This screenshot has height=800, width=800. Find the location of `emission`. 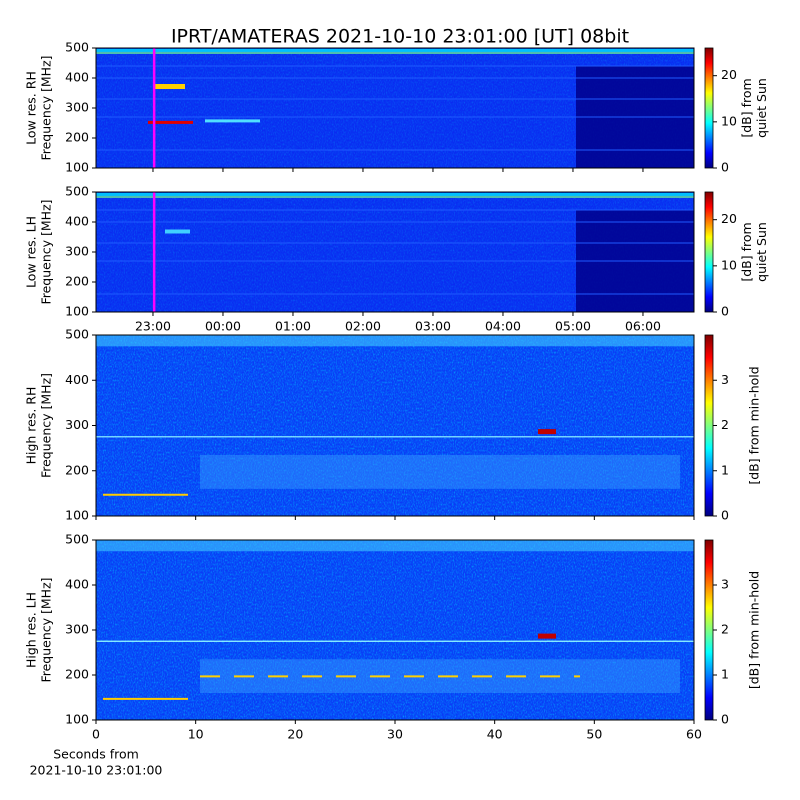

emission is located at coordinates (440, 471).